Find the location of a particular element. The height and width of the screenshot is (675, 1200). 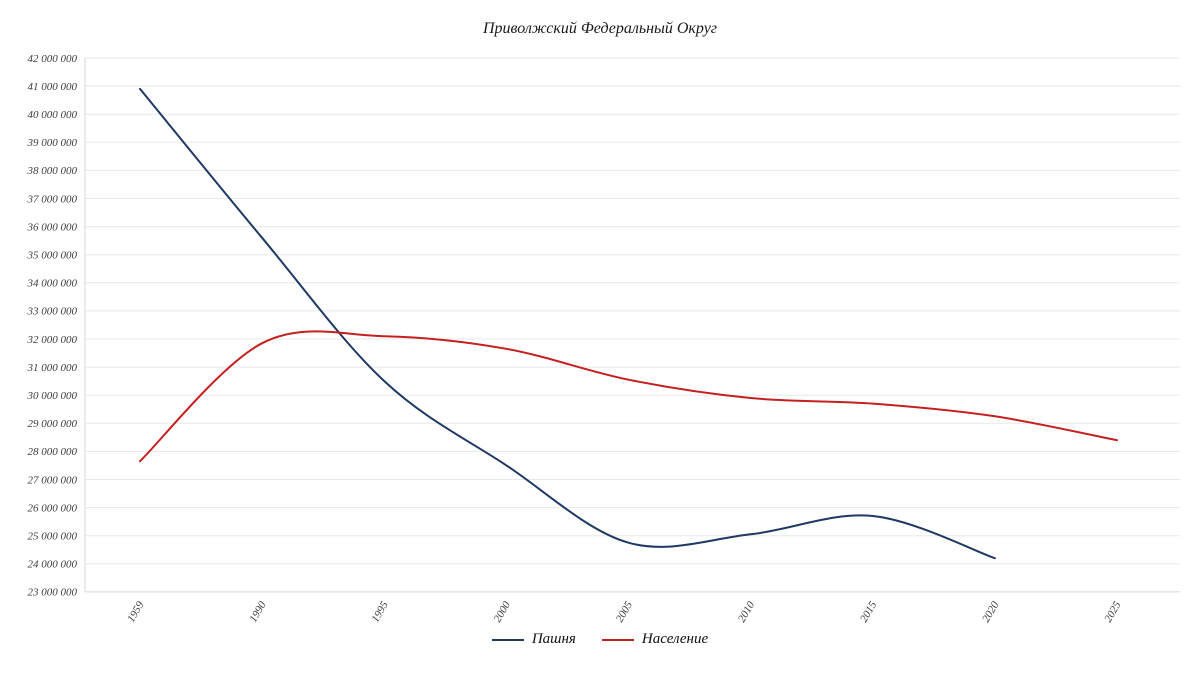

y-axis-tick-label: 24 000 000 is located at coordinates (53, 565).